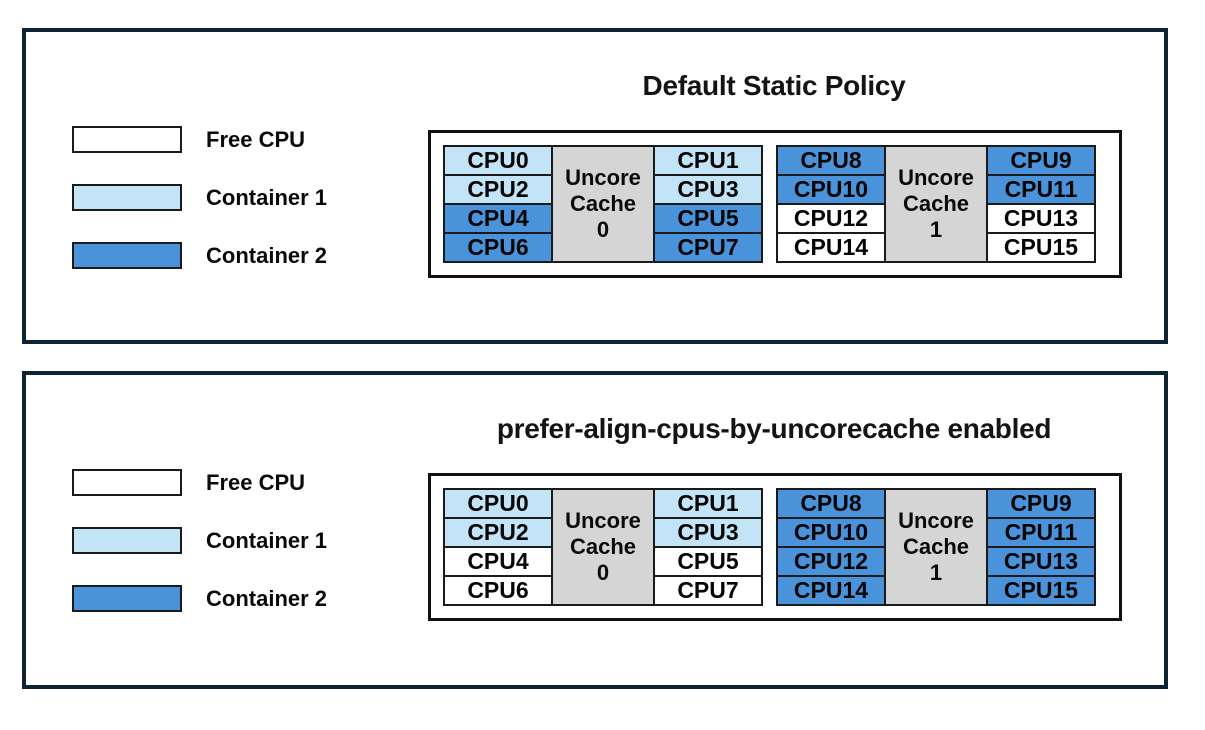  I want to click on panel-title: prefer-align-cpus-by-uncorecache enabled, so click(774, 428).